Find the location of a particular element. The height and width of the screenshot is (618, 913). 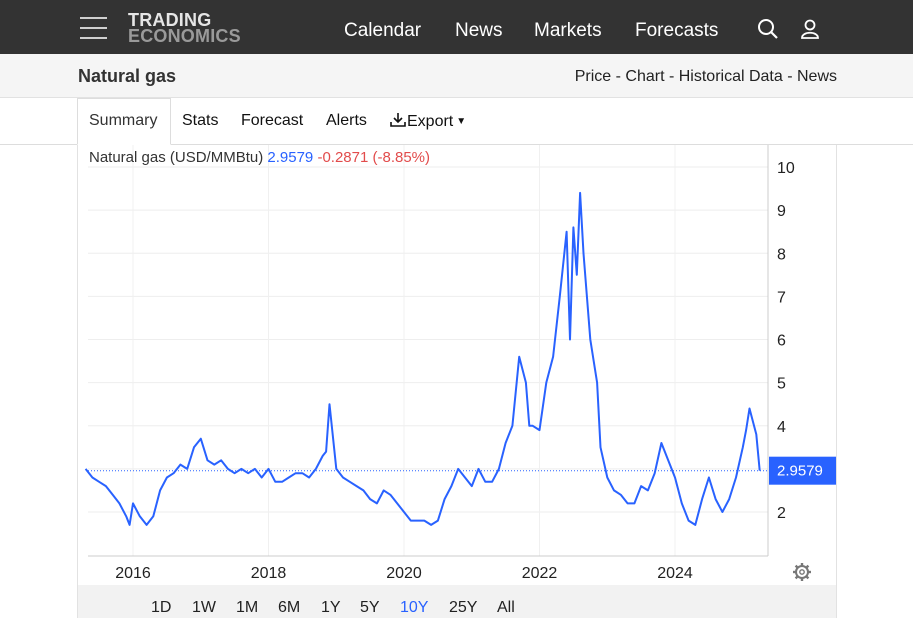

nav-calendar: Calendar is located at coordinates (383, 30).